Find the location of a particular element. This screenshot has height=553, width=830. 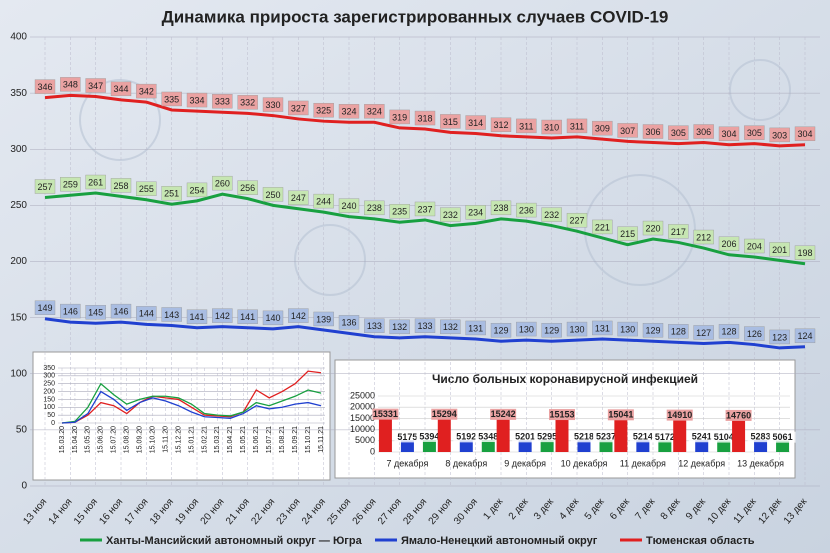

x-tick-label: 15.04.20 is located at coordinates (75, 439).